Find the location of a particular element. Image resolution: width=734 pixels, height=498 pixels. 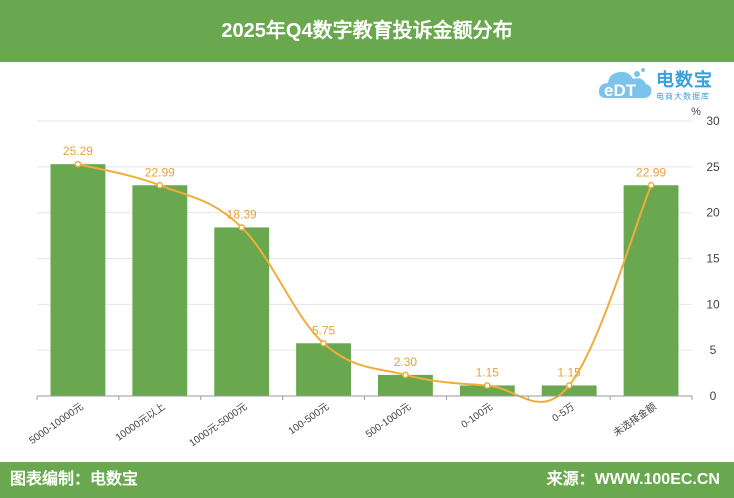

x-tick-label: 0-5万 is located at coordinates (564, 412).